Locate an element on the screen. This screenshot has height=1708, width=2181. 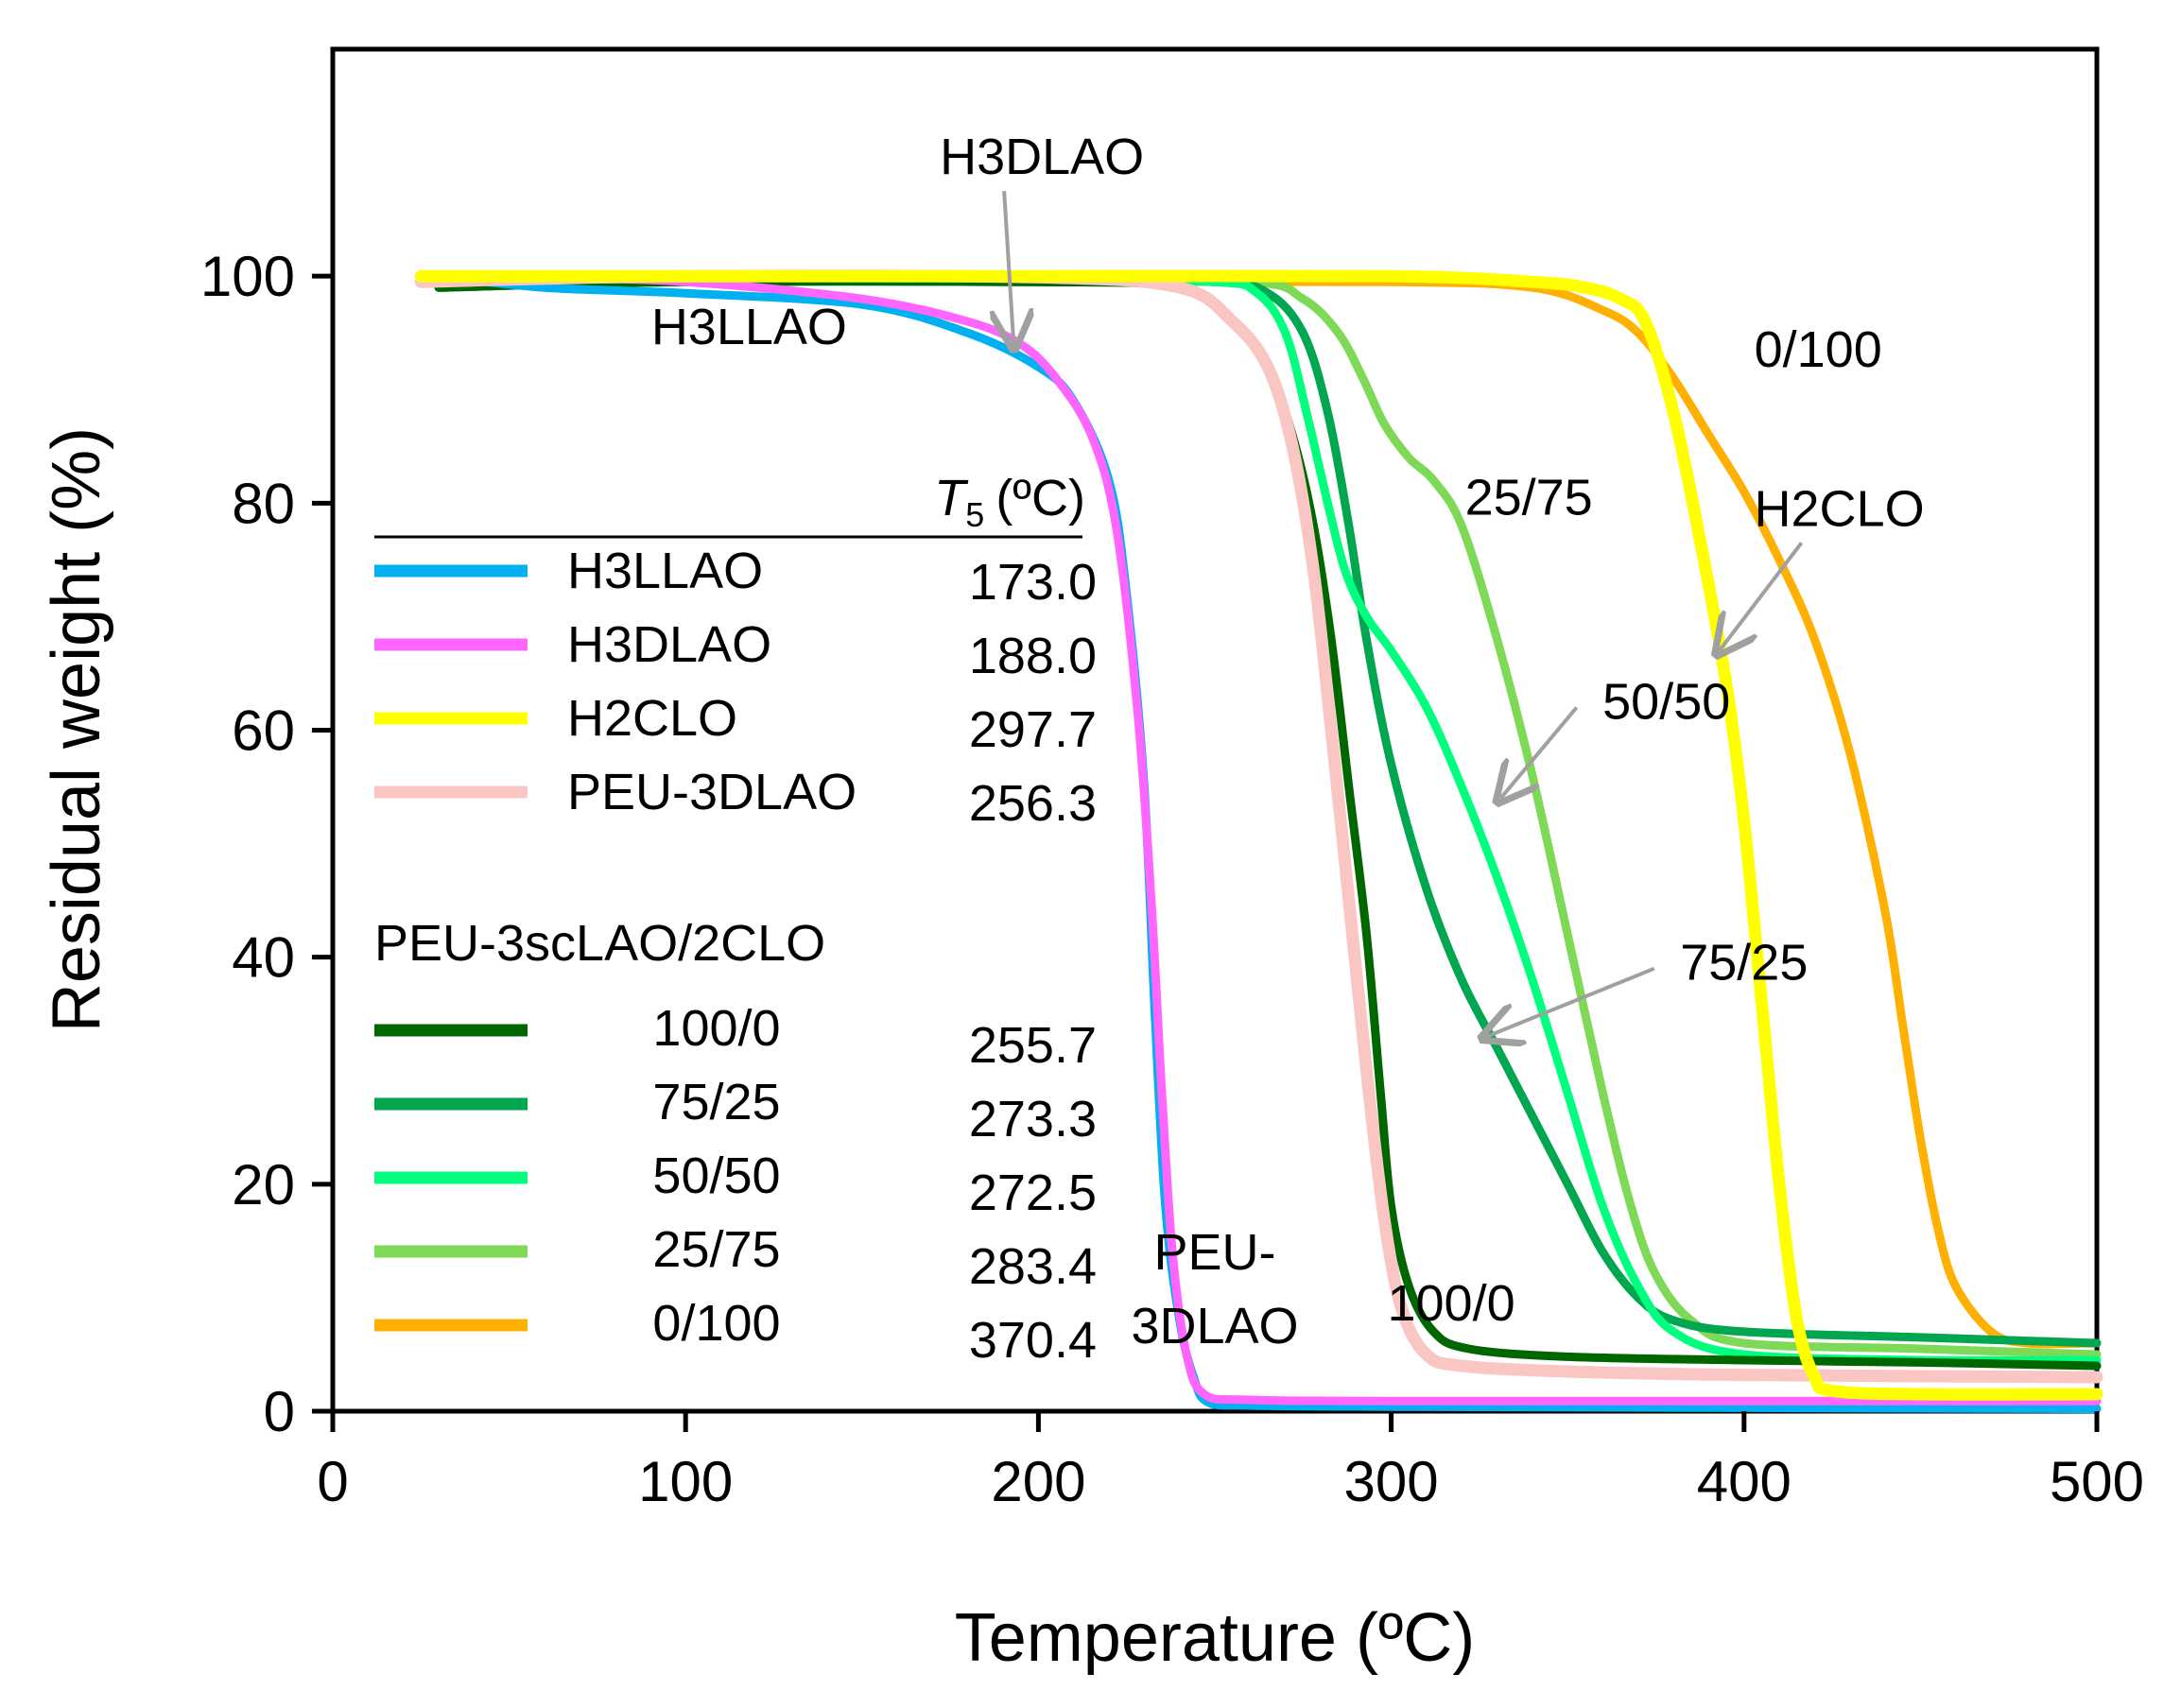
y-tick-label: 100 is located at coordinates (248, 276).